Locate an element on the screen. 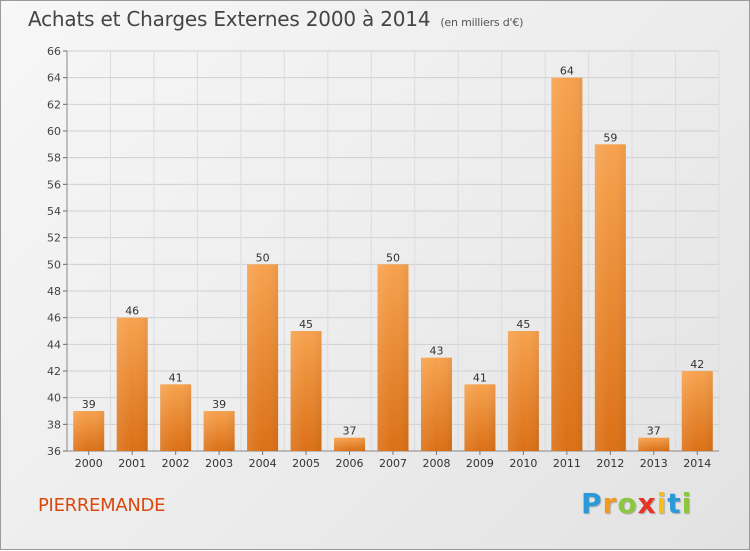 This screenshot has width=750, height=551. data-label: 59 is located at coordinates (610, 137).